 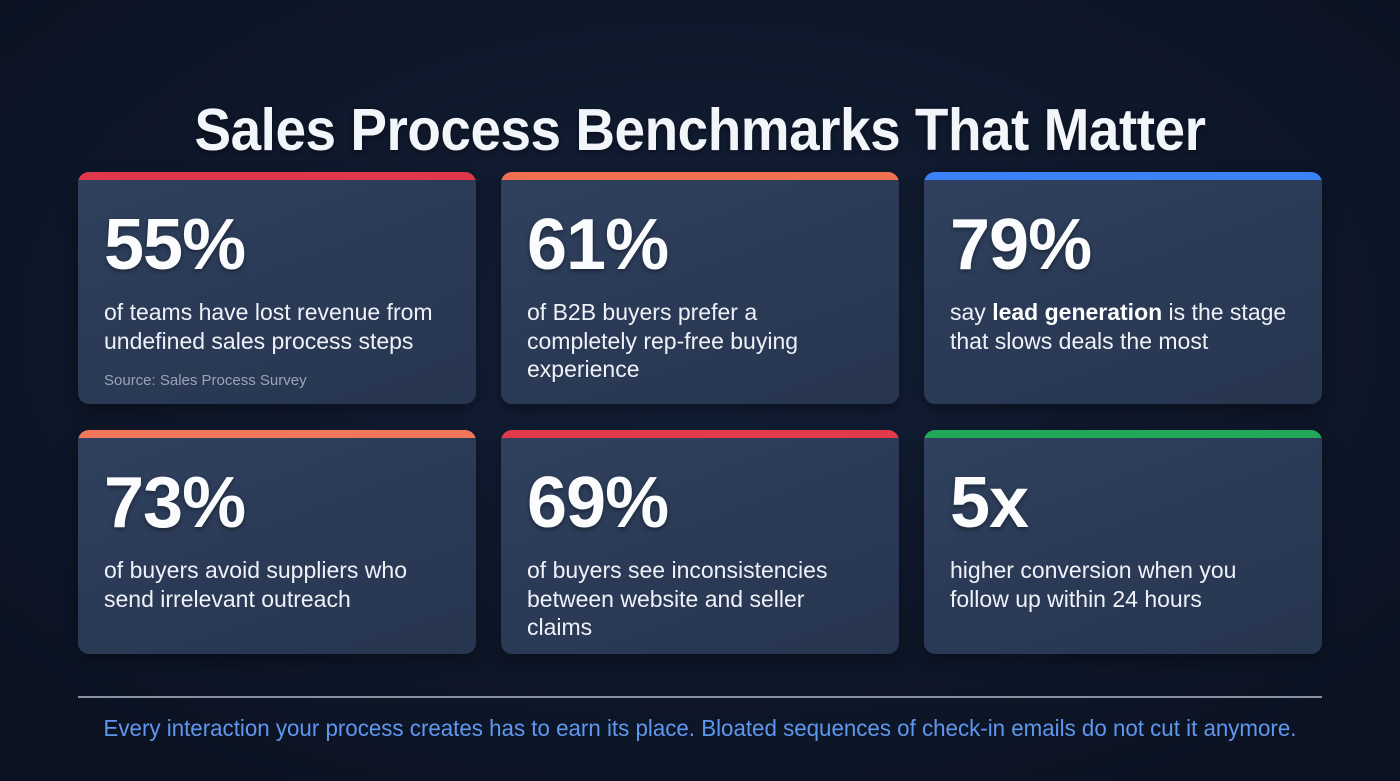 I want to click on stat-description-text: say, so click(x=971, y=312).